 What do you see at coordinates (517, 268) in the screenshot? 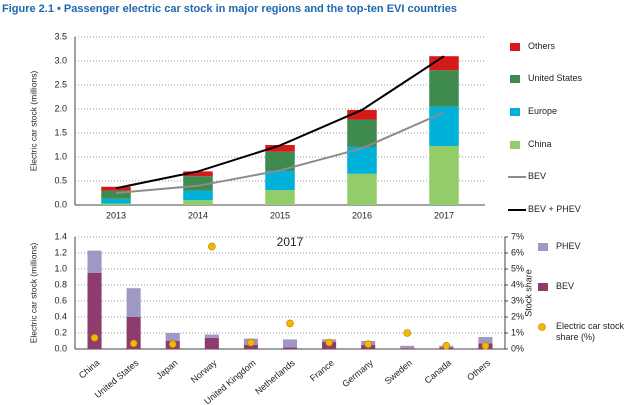
I see `y2-tick-label: 5%` at bounding box center [517, 268].